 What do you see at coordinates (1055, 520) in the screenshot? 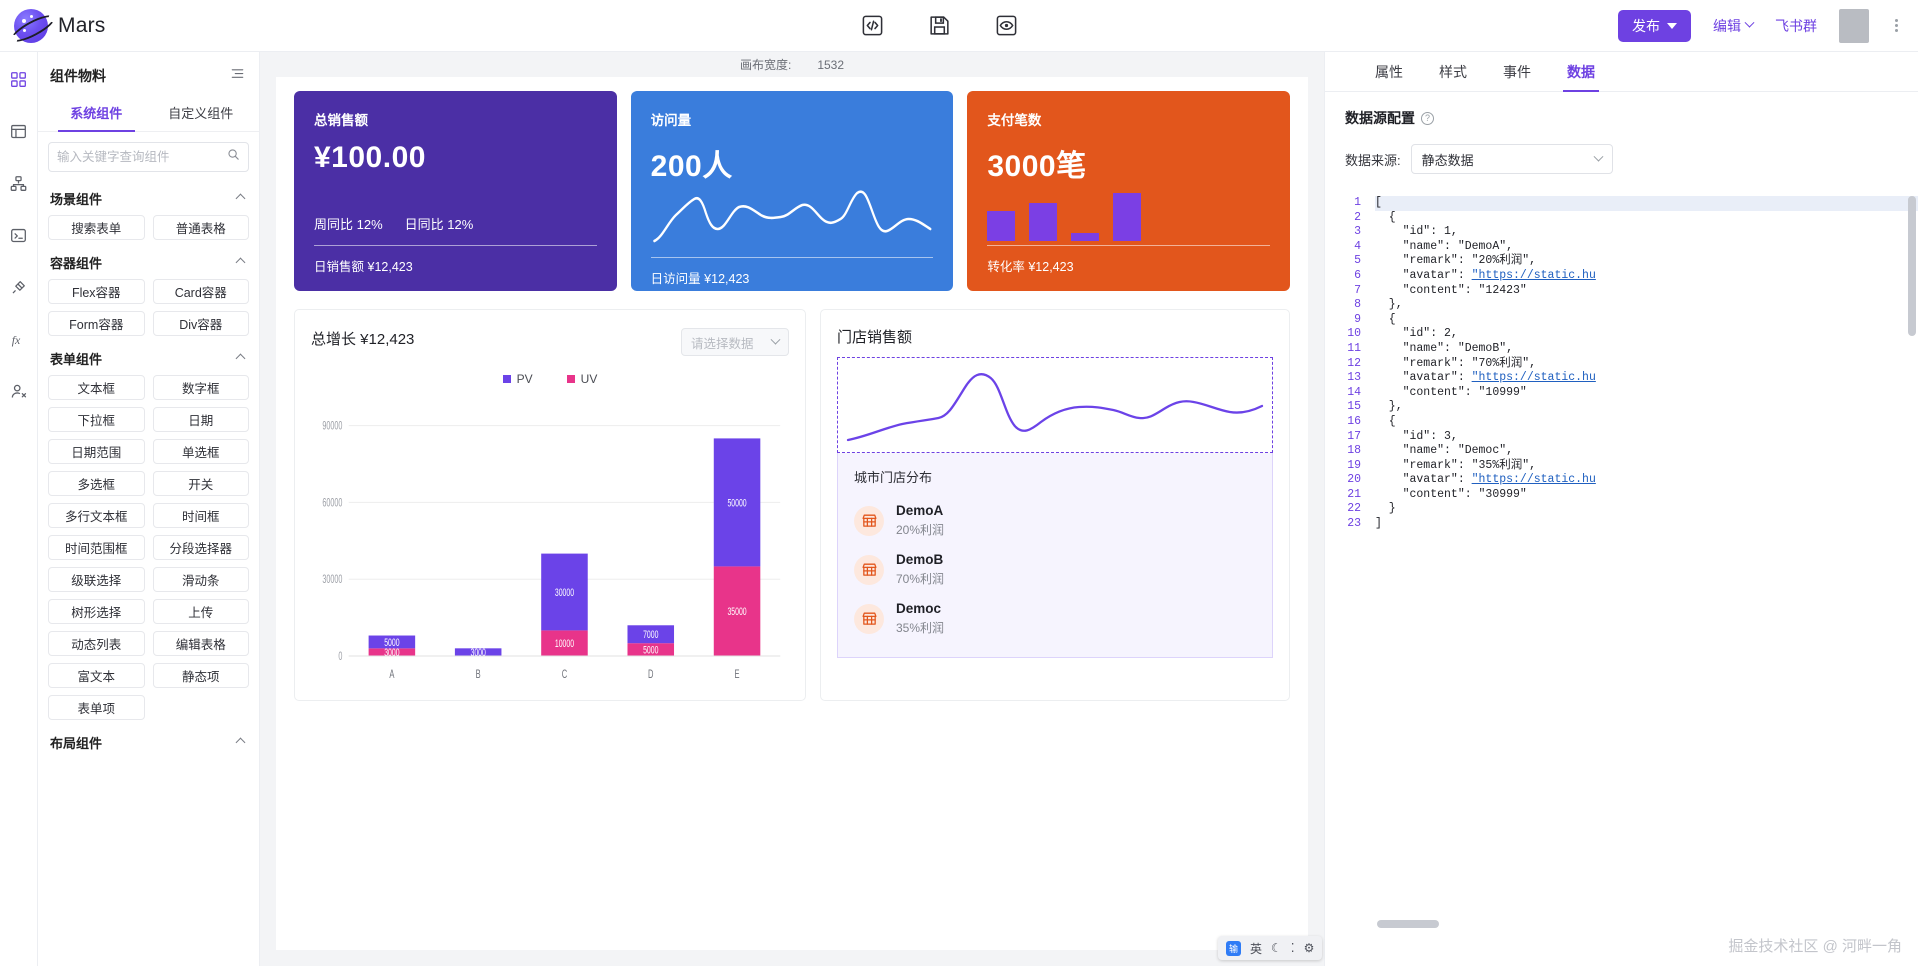
I see `list-item: DemoA 20%利润` at bounding box center [1055, 520].